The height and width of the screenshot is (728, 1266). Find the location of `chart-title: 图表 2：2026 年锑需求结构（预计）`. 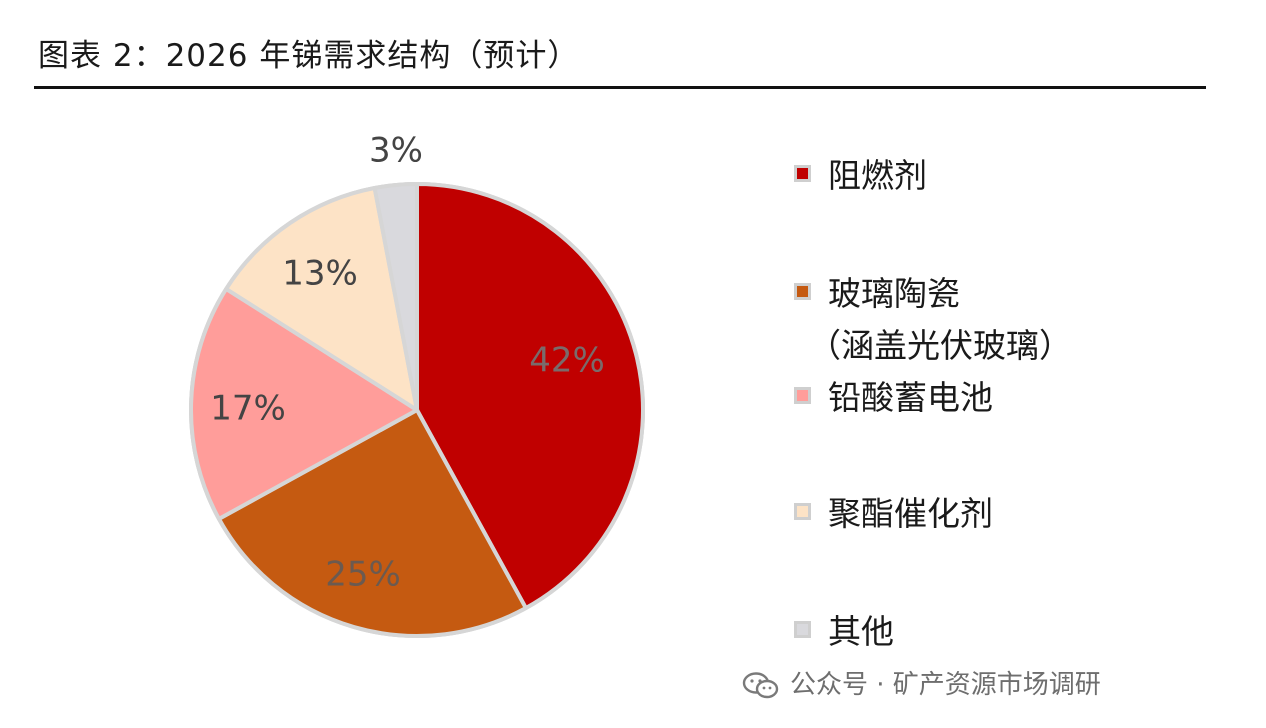

chart-title: 图表 2：2026 年锑需求结构（预计） is located at coordinates (309, 56).